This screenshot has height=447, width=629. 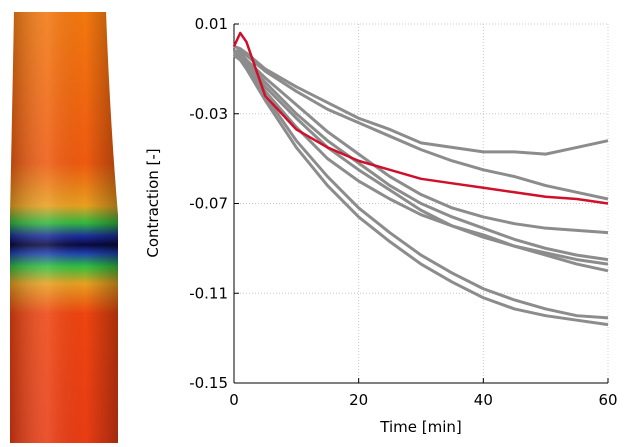 What do you see at coordinates (358, 400) in the screenshot?
I see `x-tick-label: 20` at bounding box center [358, 400].